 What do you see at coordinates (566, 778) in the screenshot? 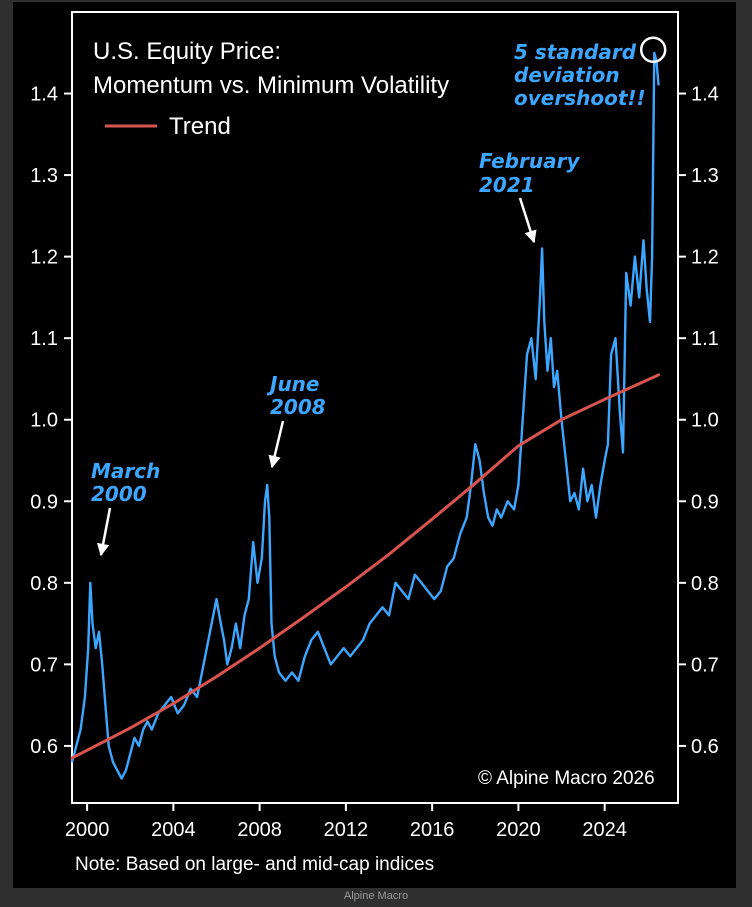
I see `copyright-label: © Alpine Macro 2026` at bounding box center [566, 778].